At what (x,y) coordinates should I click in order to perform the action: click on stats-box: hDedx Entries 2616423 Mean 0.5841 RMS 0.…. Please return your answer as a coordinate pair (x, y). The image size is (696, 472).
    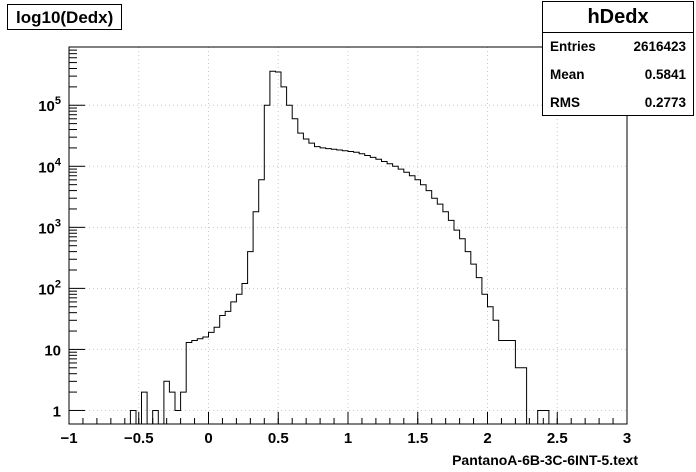
    Looking at the image, I should click on (618, 58).